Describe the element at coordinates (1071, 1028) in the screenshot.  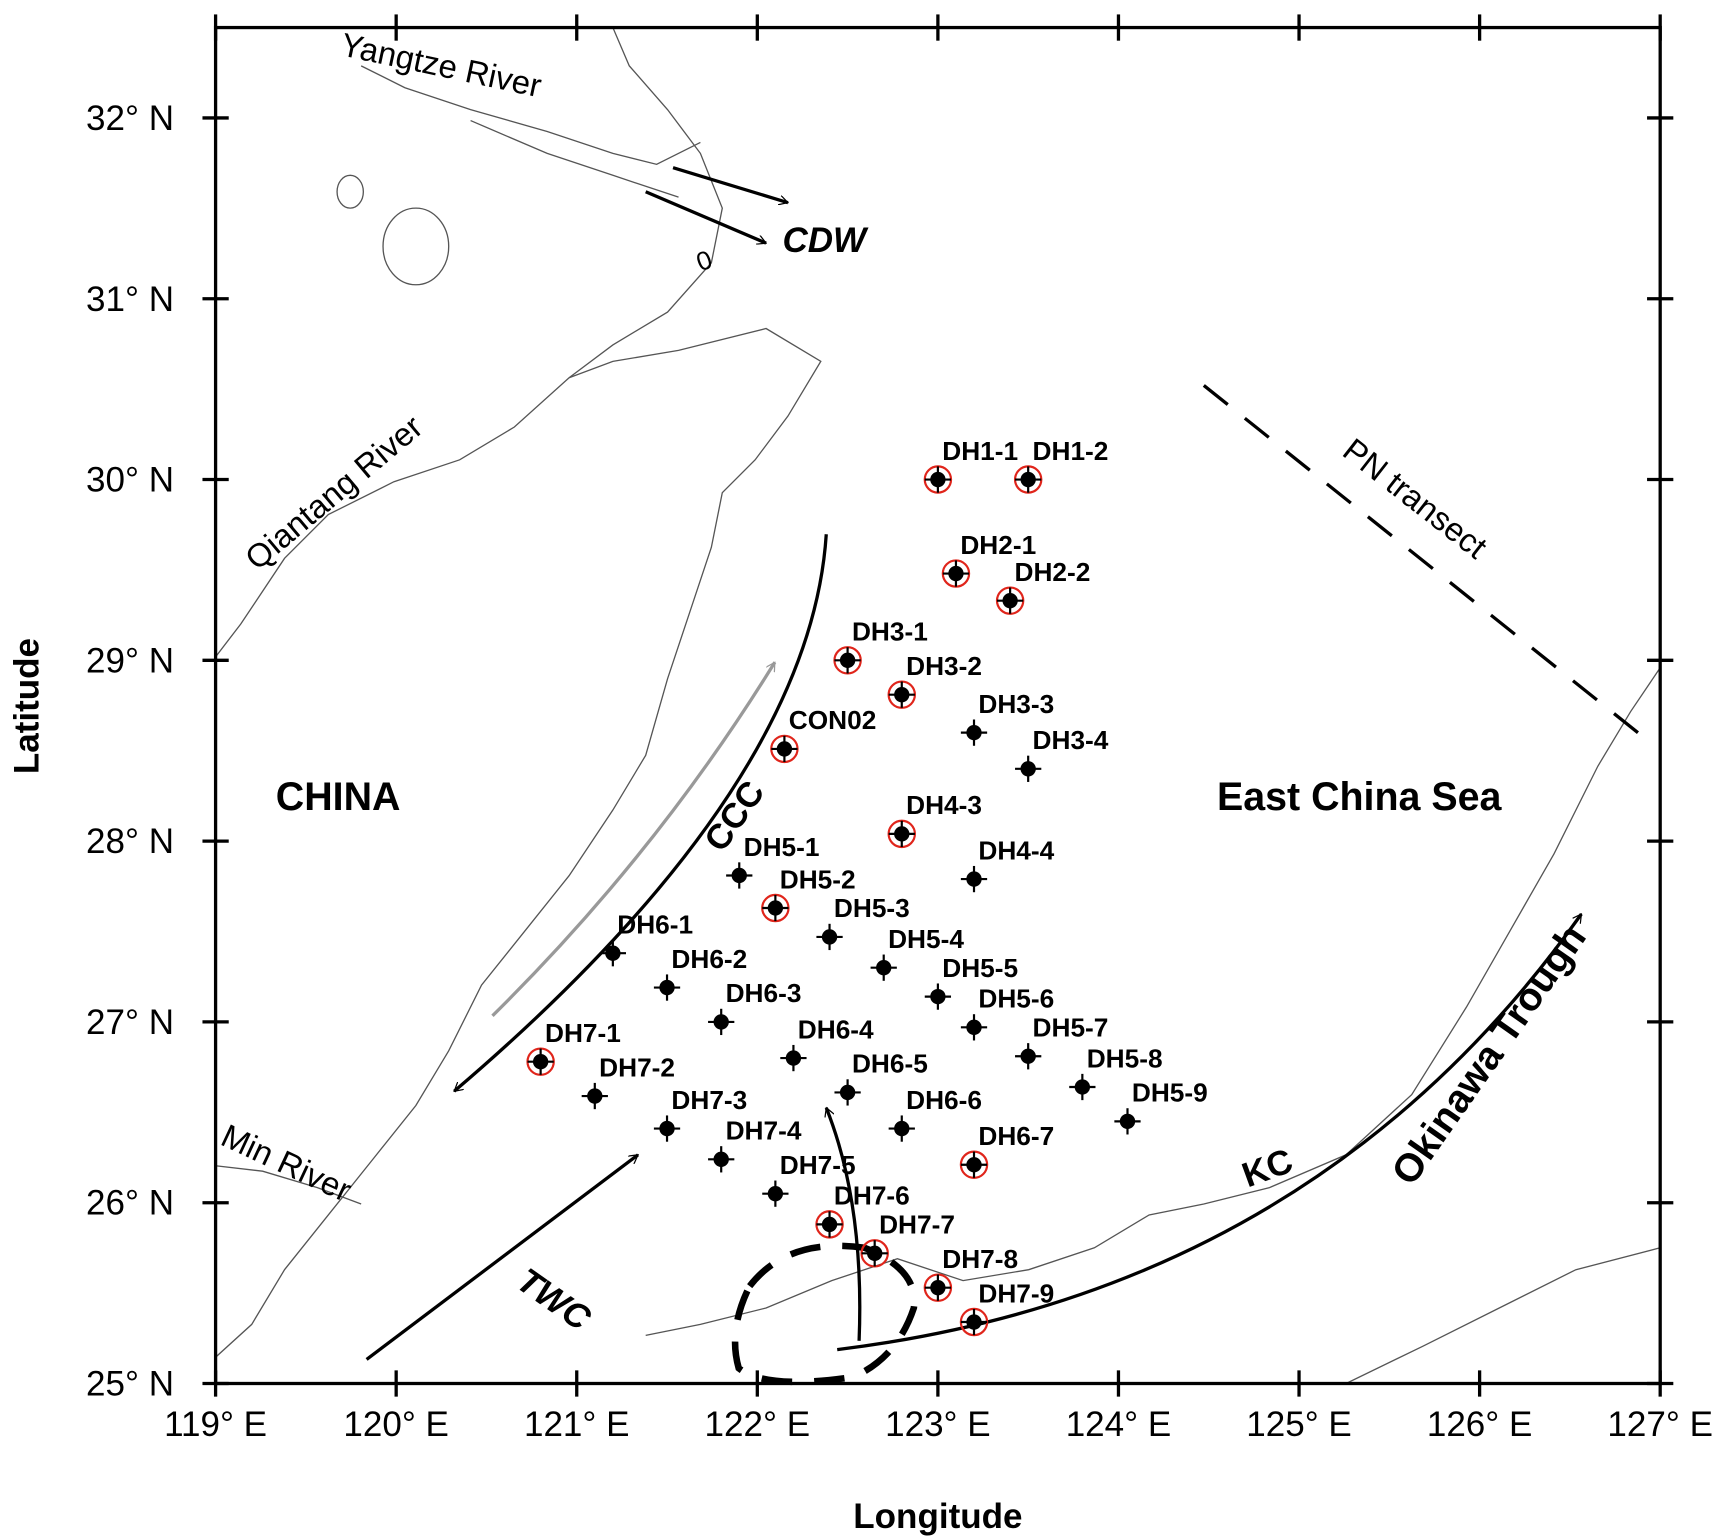
I see `station-label: DH5-7` at that location.